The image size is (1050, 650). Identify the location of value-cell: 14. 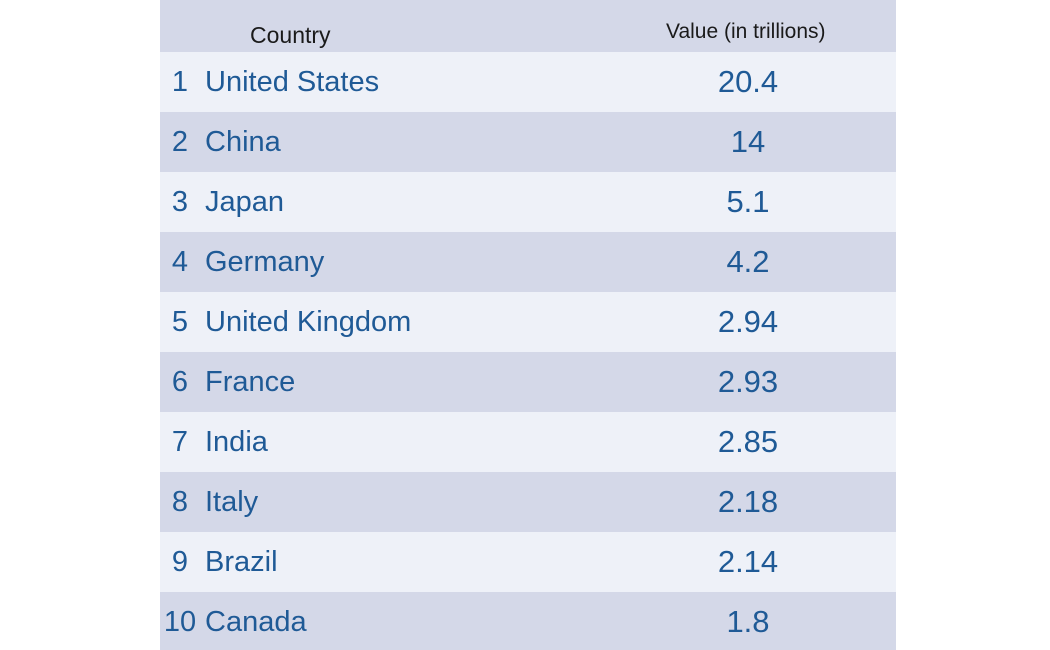
(748, 141).